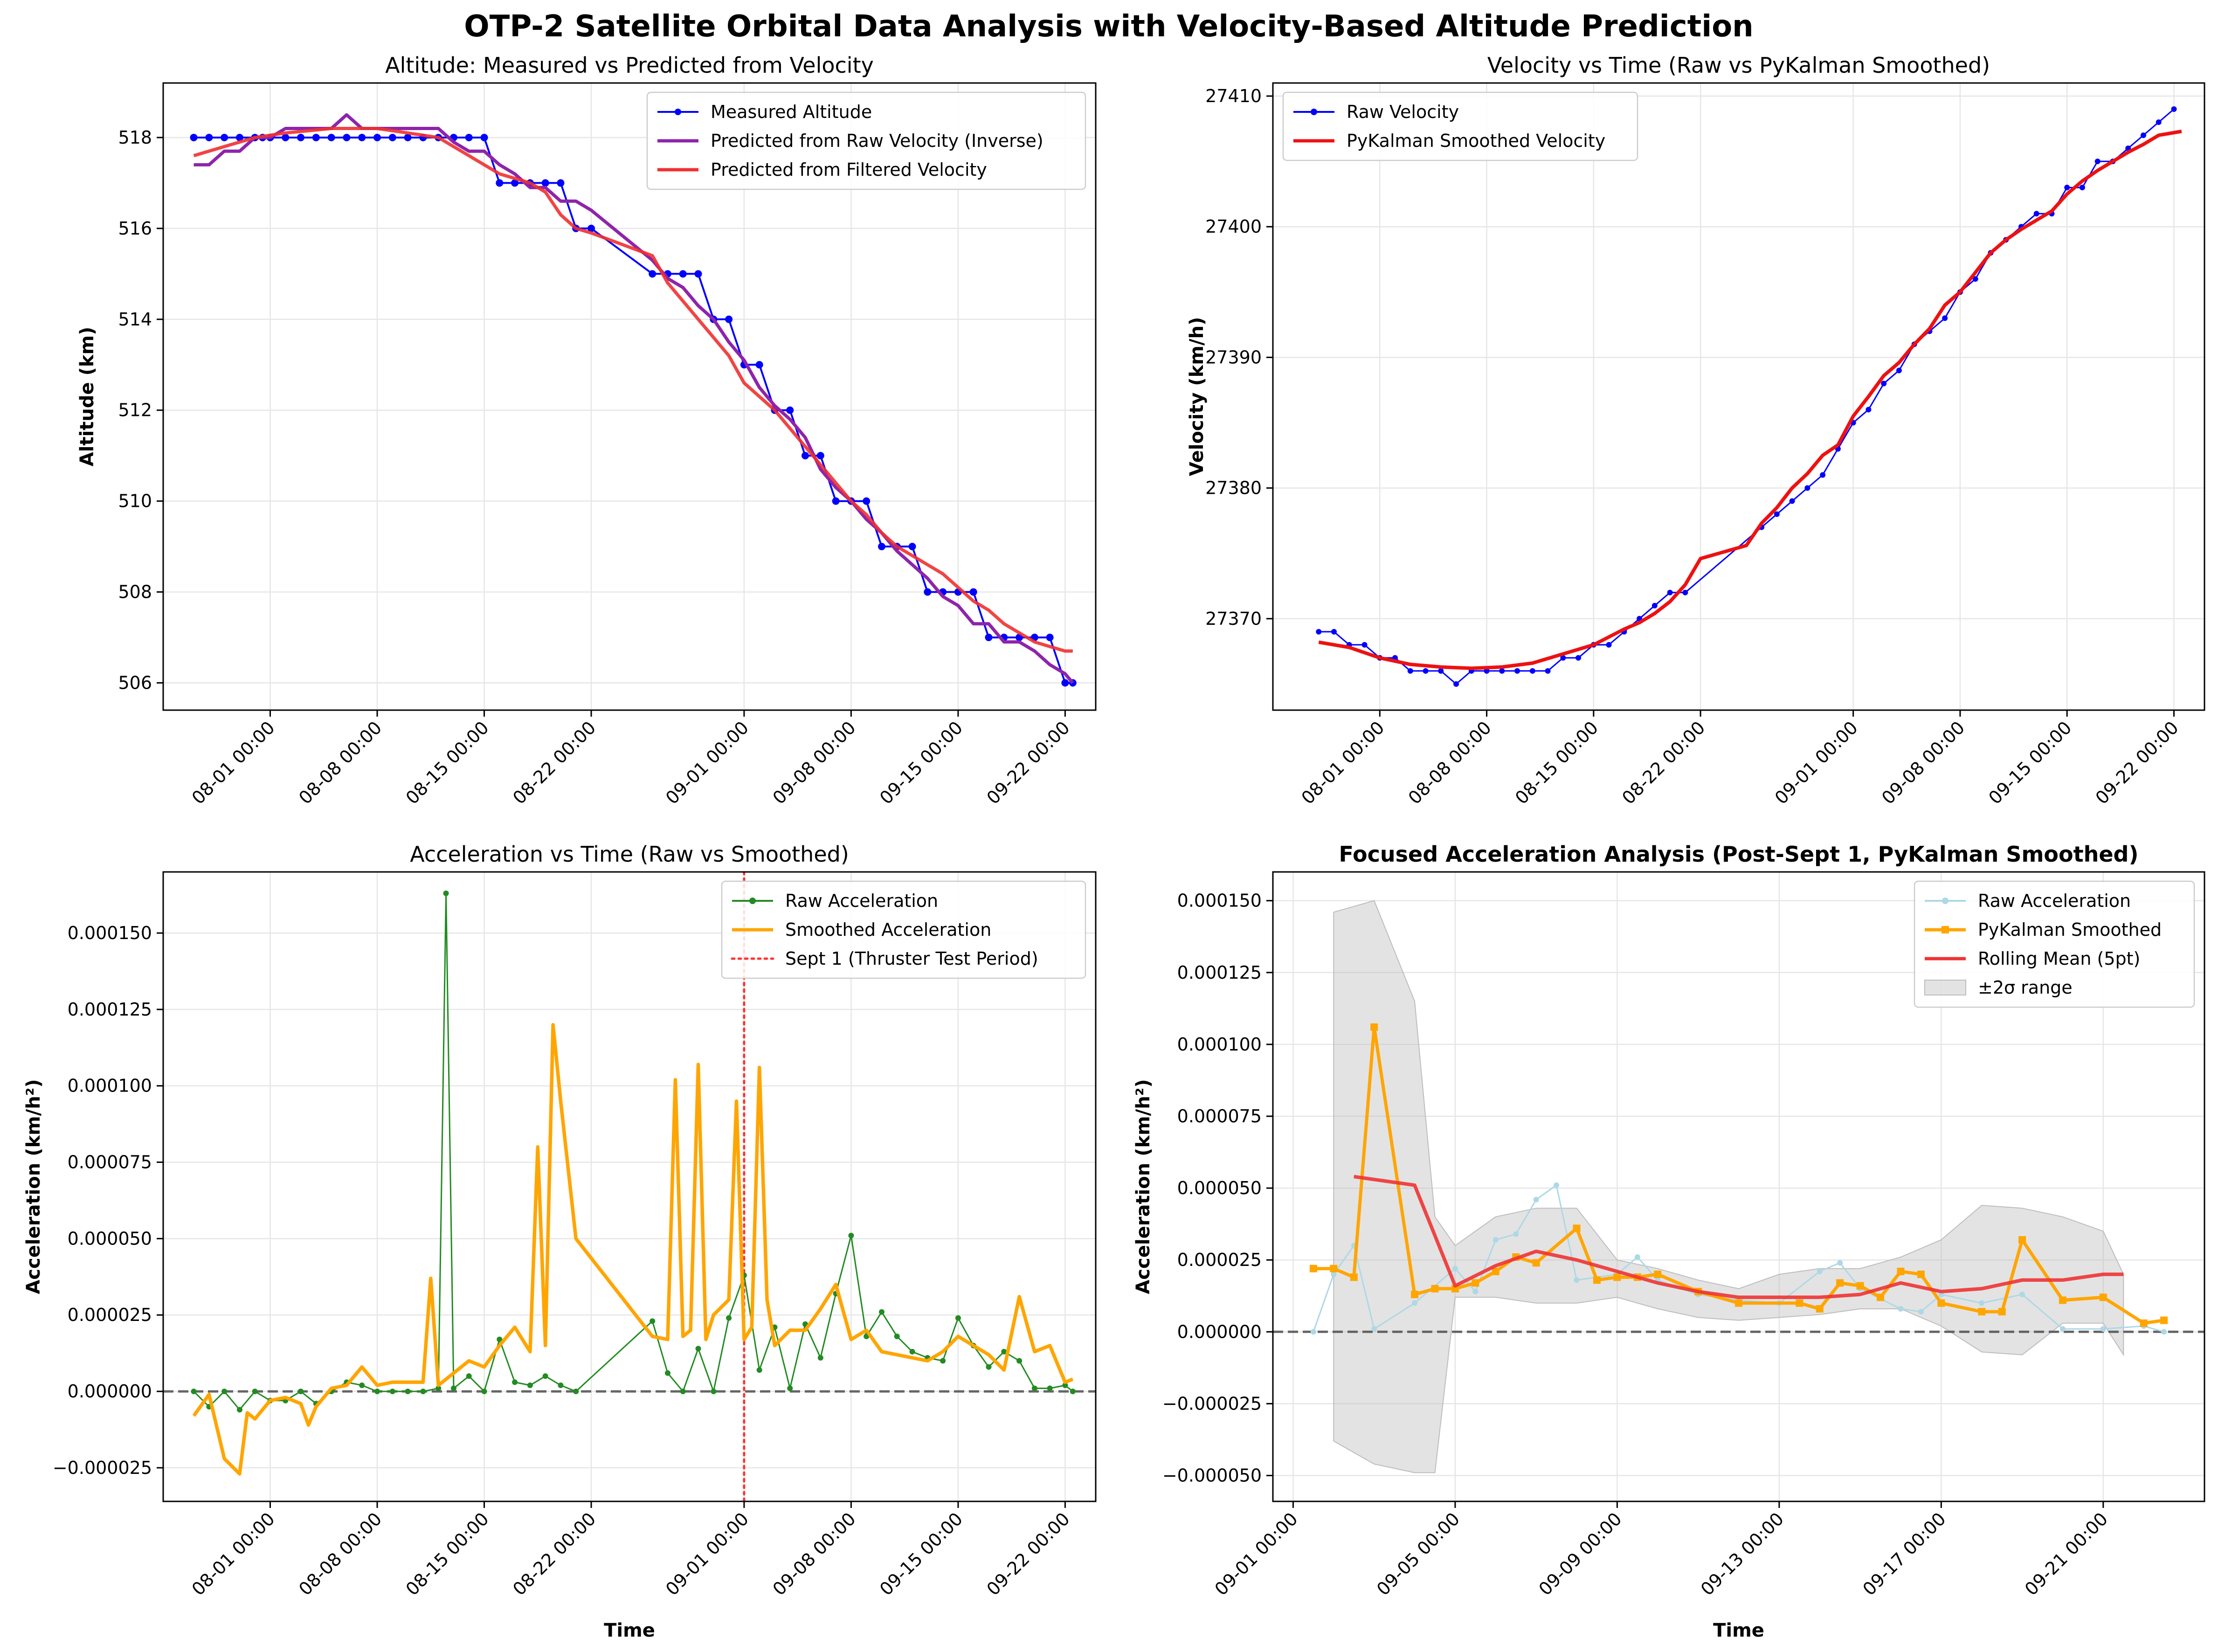 This screenshot has width=2218, height=1652. Describe the element at coordinates (1143, 1186) in the screenshot. I see `y-axis-label: Acceleration (km/h²)` at that location.